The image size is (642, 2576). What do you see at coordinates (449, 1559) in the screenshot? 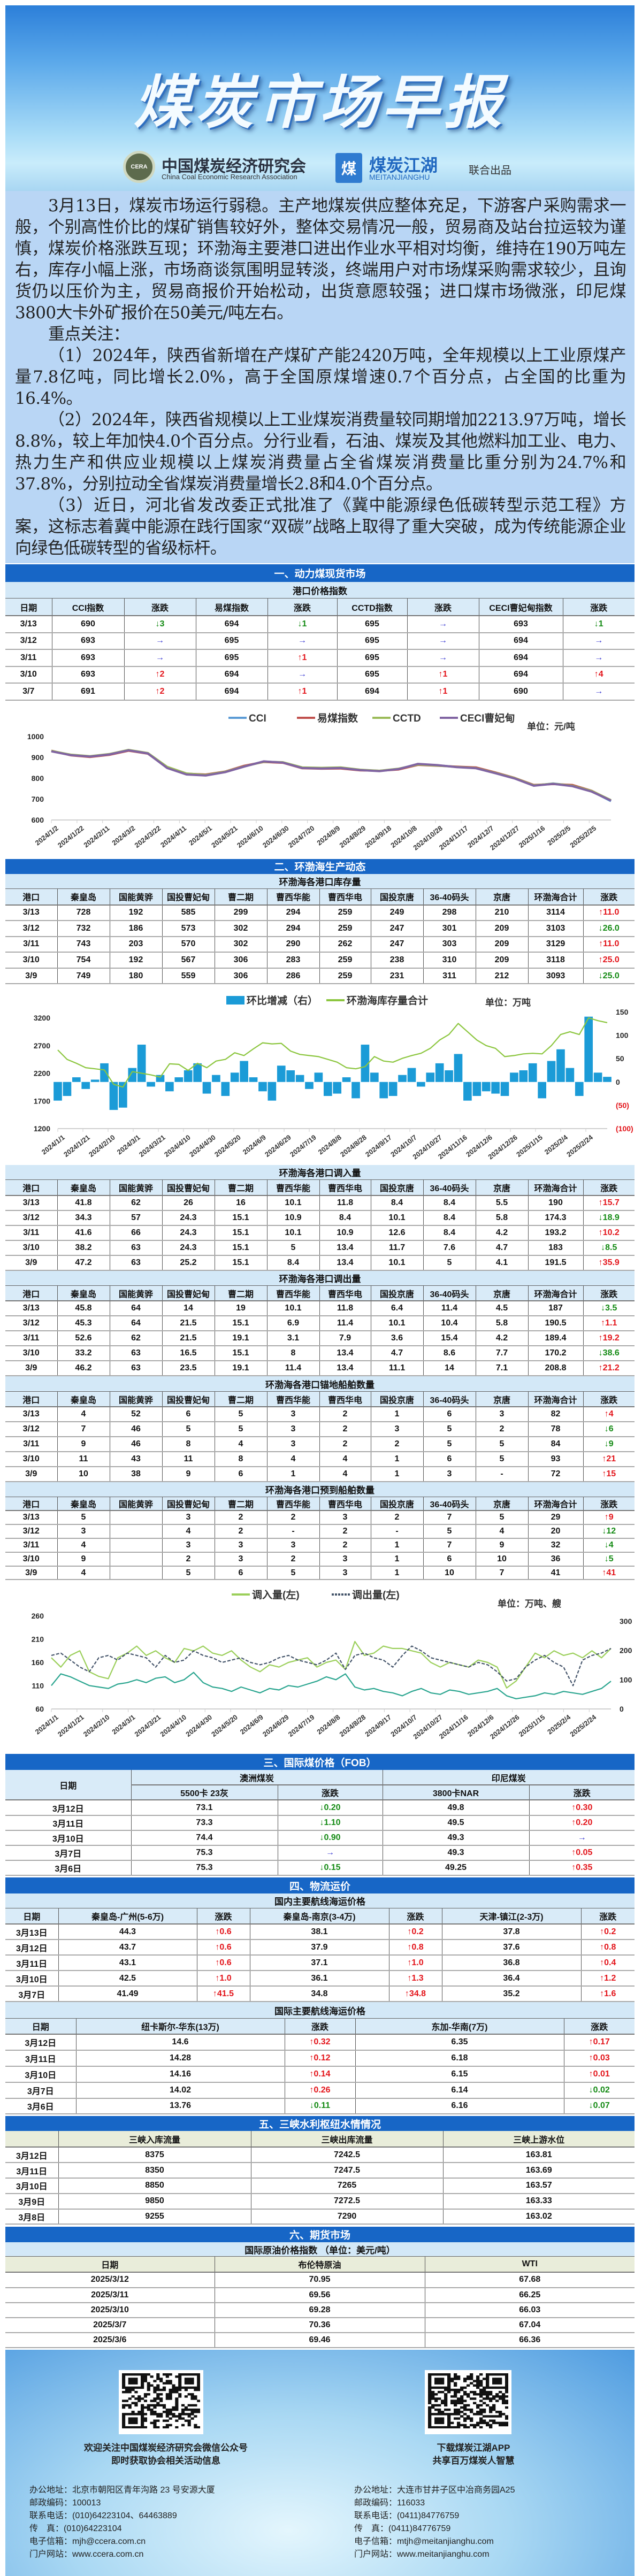
I see `value-cell: 6` at bounding box center [449, 1559].